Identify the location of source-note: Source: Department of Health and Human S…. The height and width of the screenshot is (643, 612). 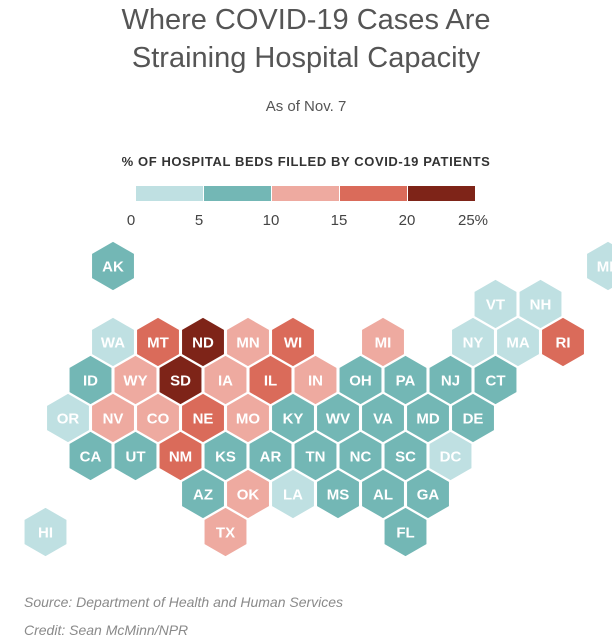
(184, 602).